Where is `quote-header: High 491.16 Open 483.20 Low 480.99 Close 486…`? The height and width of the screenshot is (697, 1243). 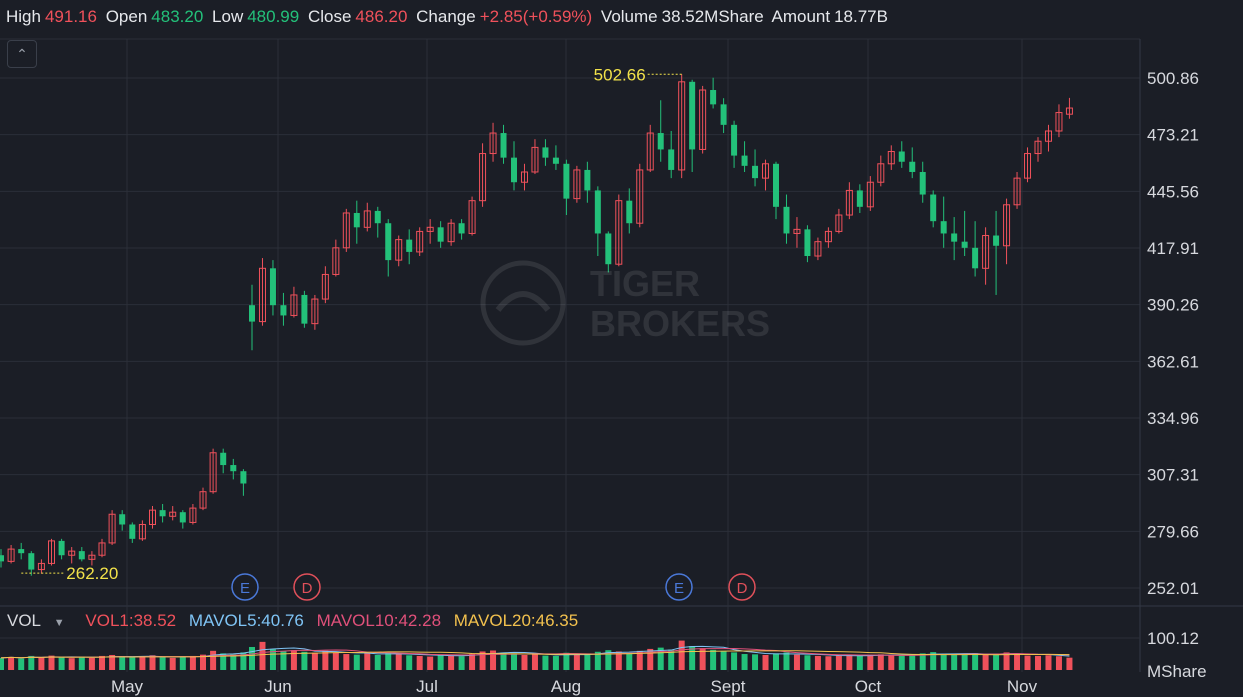
quote-header: High 491.16 Open 483.20 Low 480.99 Close 486… is located at coordinates (621, 17).